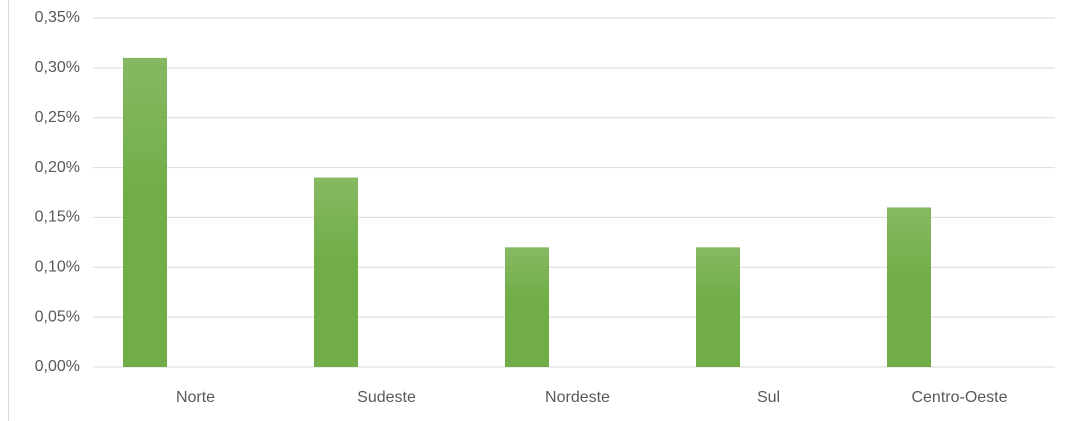  Describe the element at coordinates (959, 397) in the screenshot. I see `x-tick-label: Centro-Oeste` at that location.